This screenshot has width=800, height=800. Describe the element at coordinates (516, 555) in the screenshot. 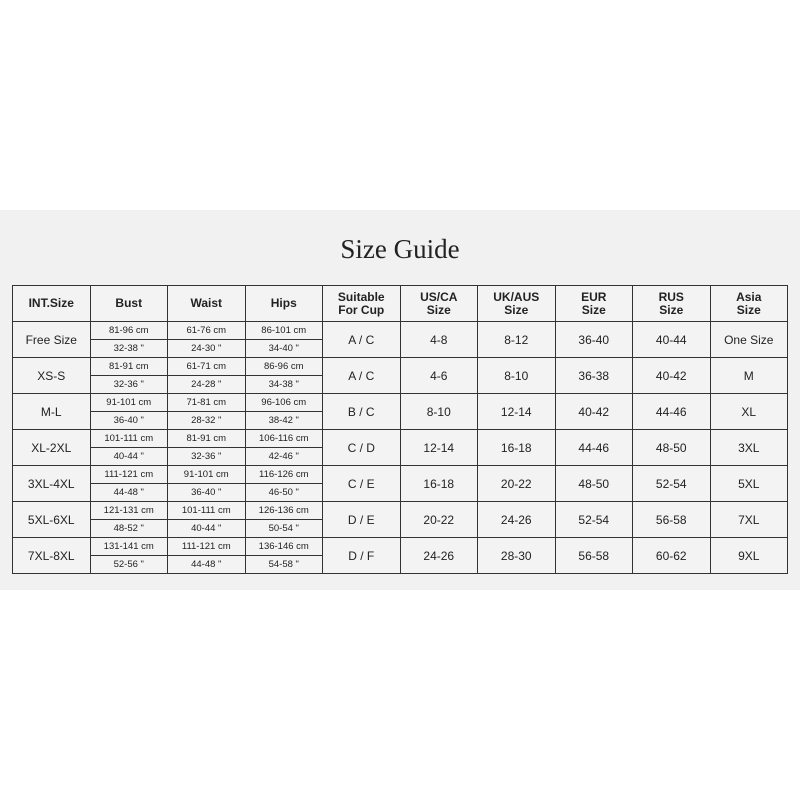

I see `uk-cell: 28-30` at that location.